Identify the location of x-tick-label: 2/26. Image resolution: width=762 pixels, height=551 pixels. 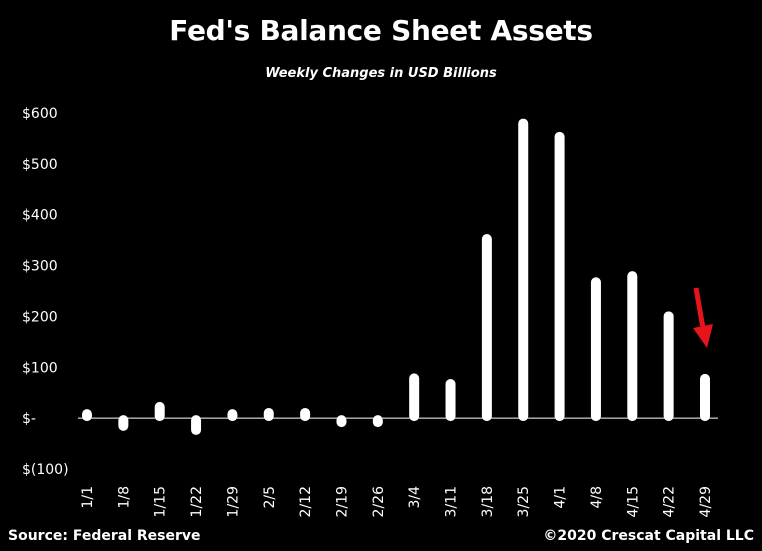
(379, 502).